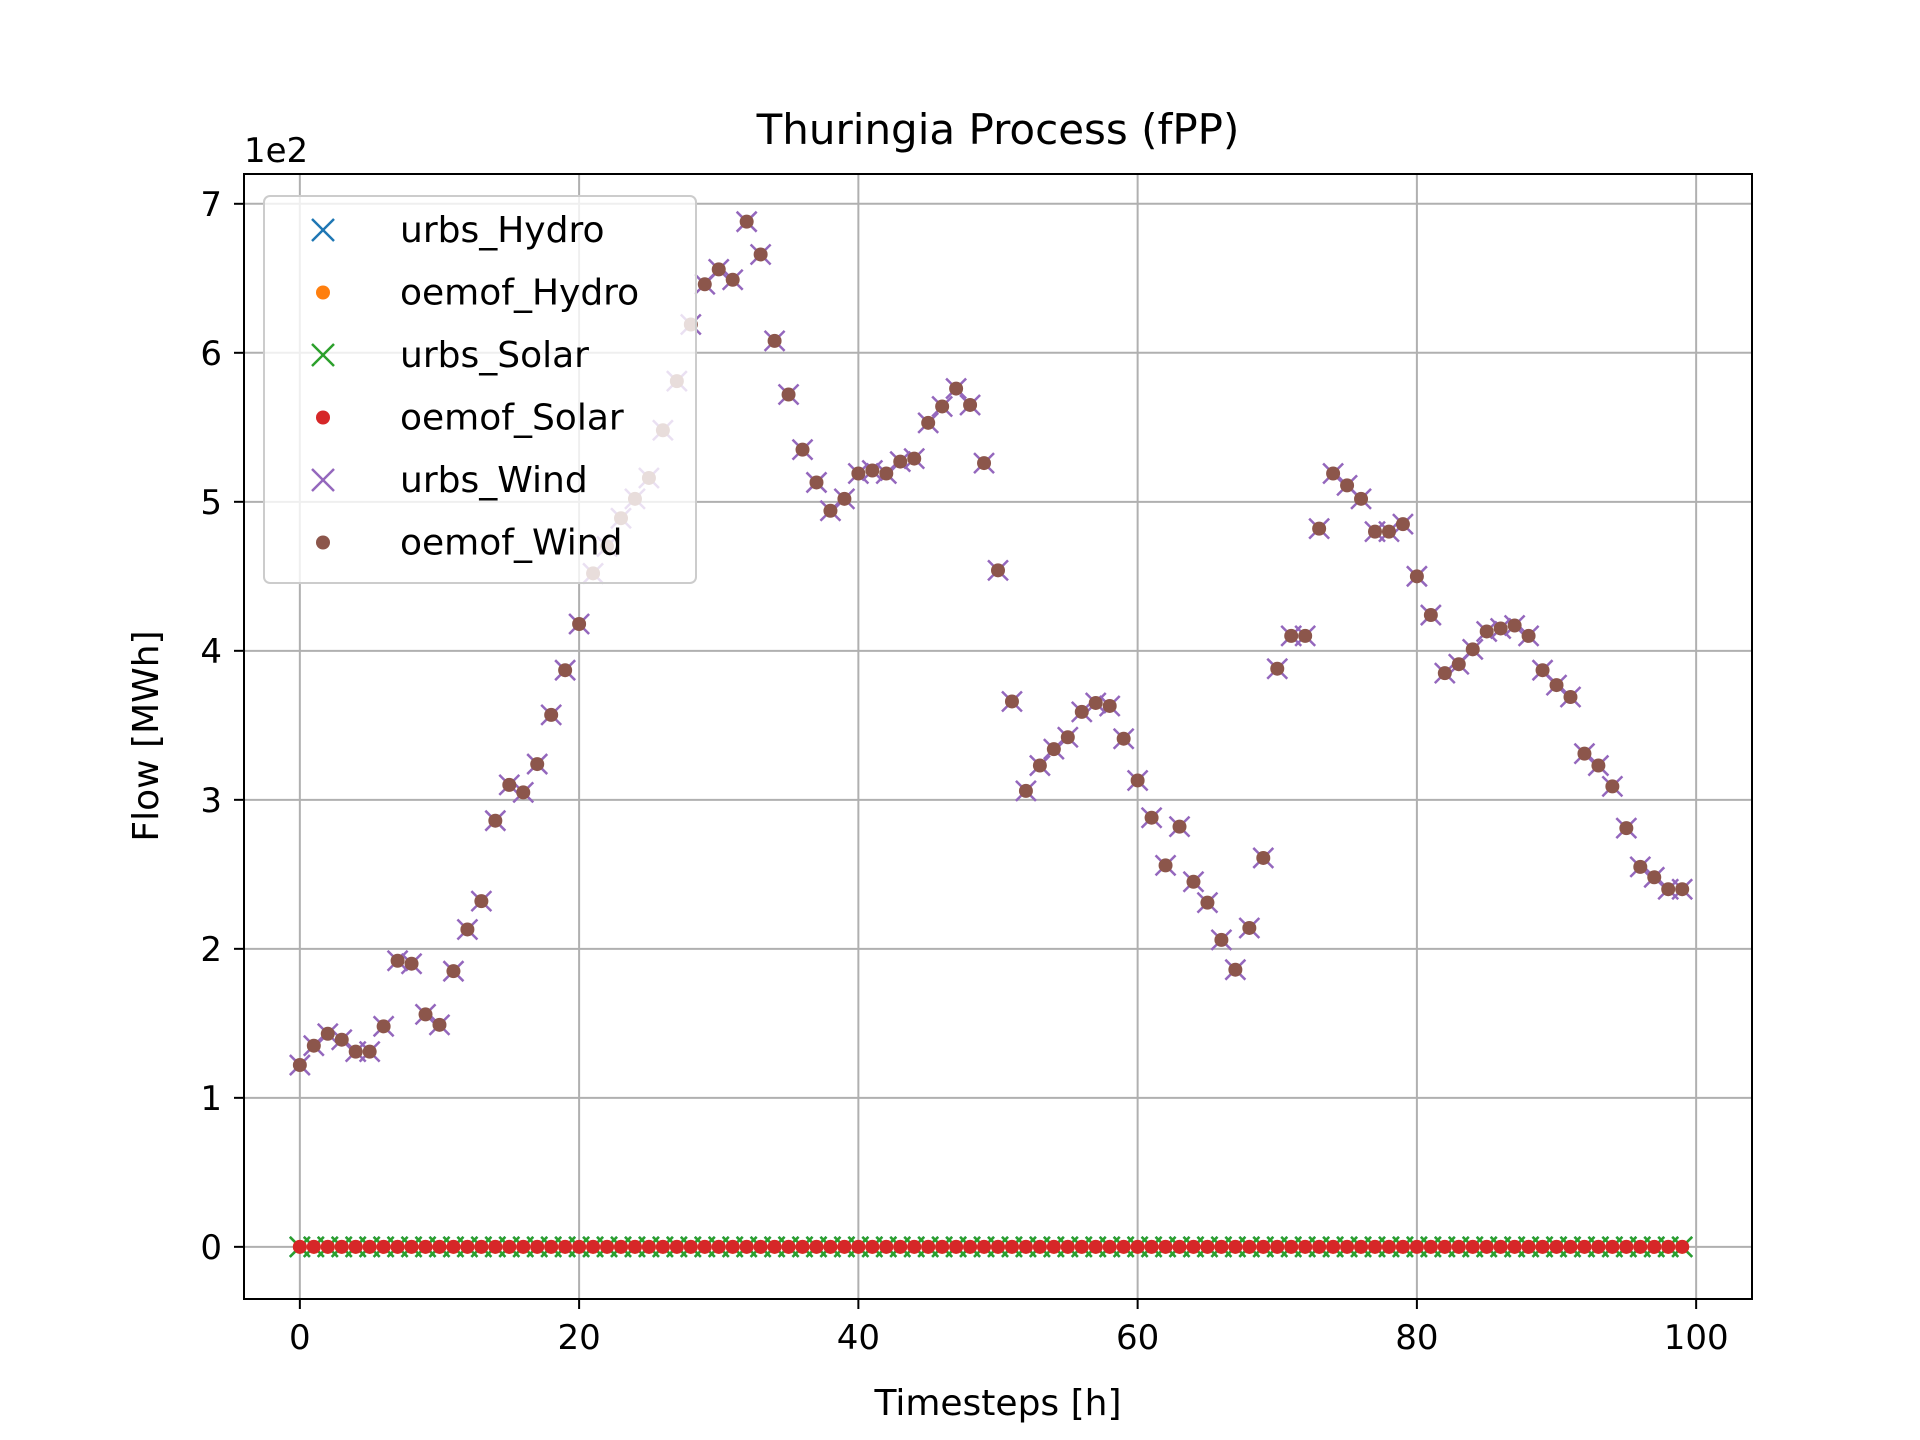 The height and width of the screenshot is (1440, 1920). Describe the element at coordinates (1696, 1338) in the screenshot. I see `x-tick-label: 100` at that location.